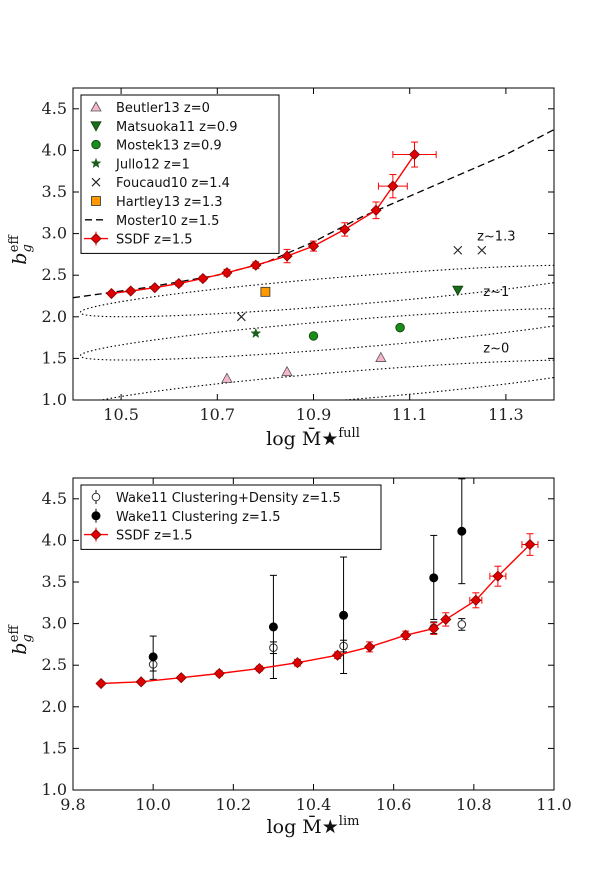 This screenshot has width=598, height=879. I want to click on x-tick-label: 10.2, so click(234, 804).